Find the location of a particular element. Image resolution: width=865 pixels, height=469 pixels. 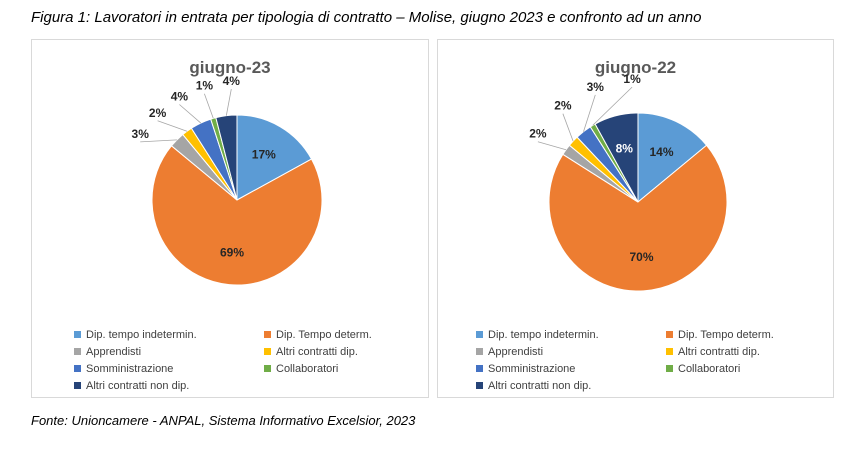

data-label-dip-tempo-indetermin: 17% is located at coordinates (264, 155).